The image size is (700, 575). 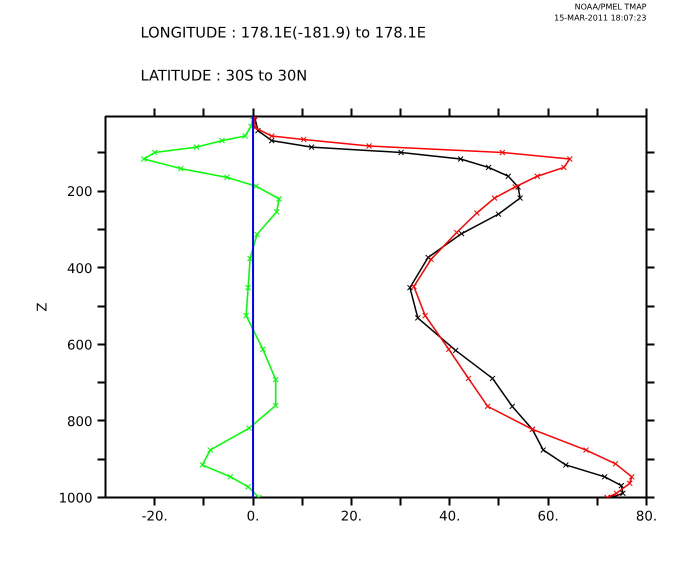 I want to click on y-tick-label: 1000, so click(x=75, y=499).